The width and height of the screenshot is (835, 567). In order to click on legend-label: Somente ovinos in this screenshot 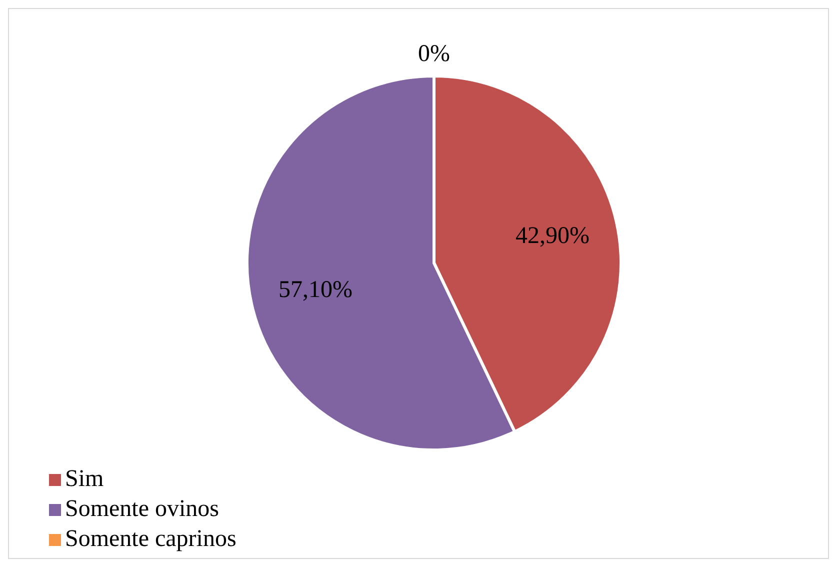, I will do `click(142, 509)`.